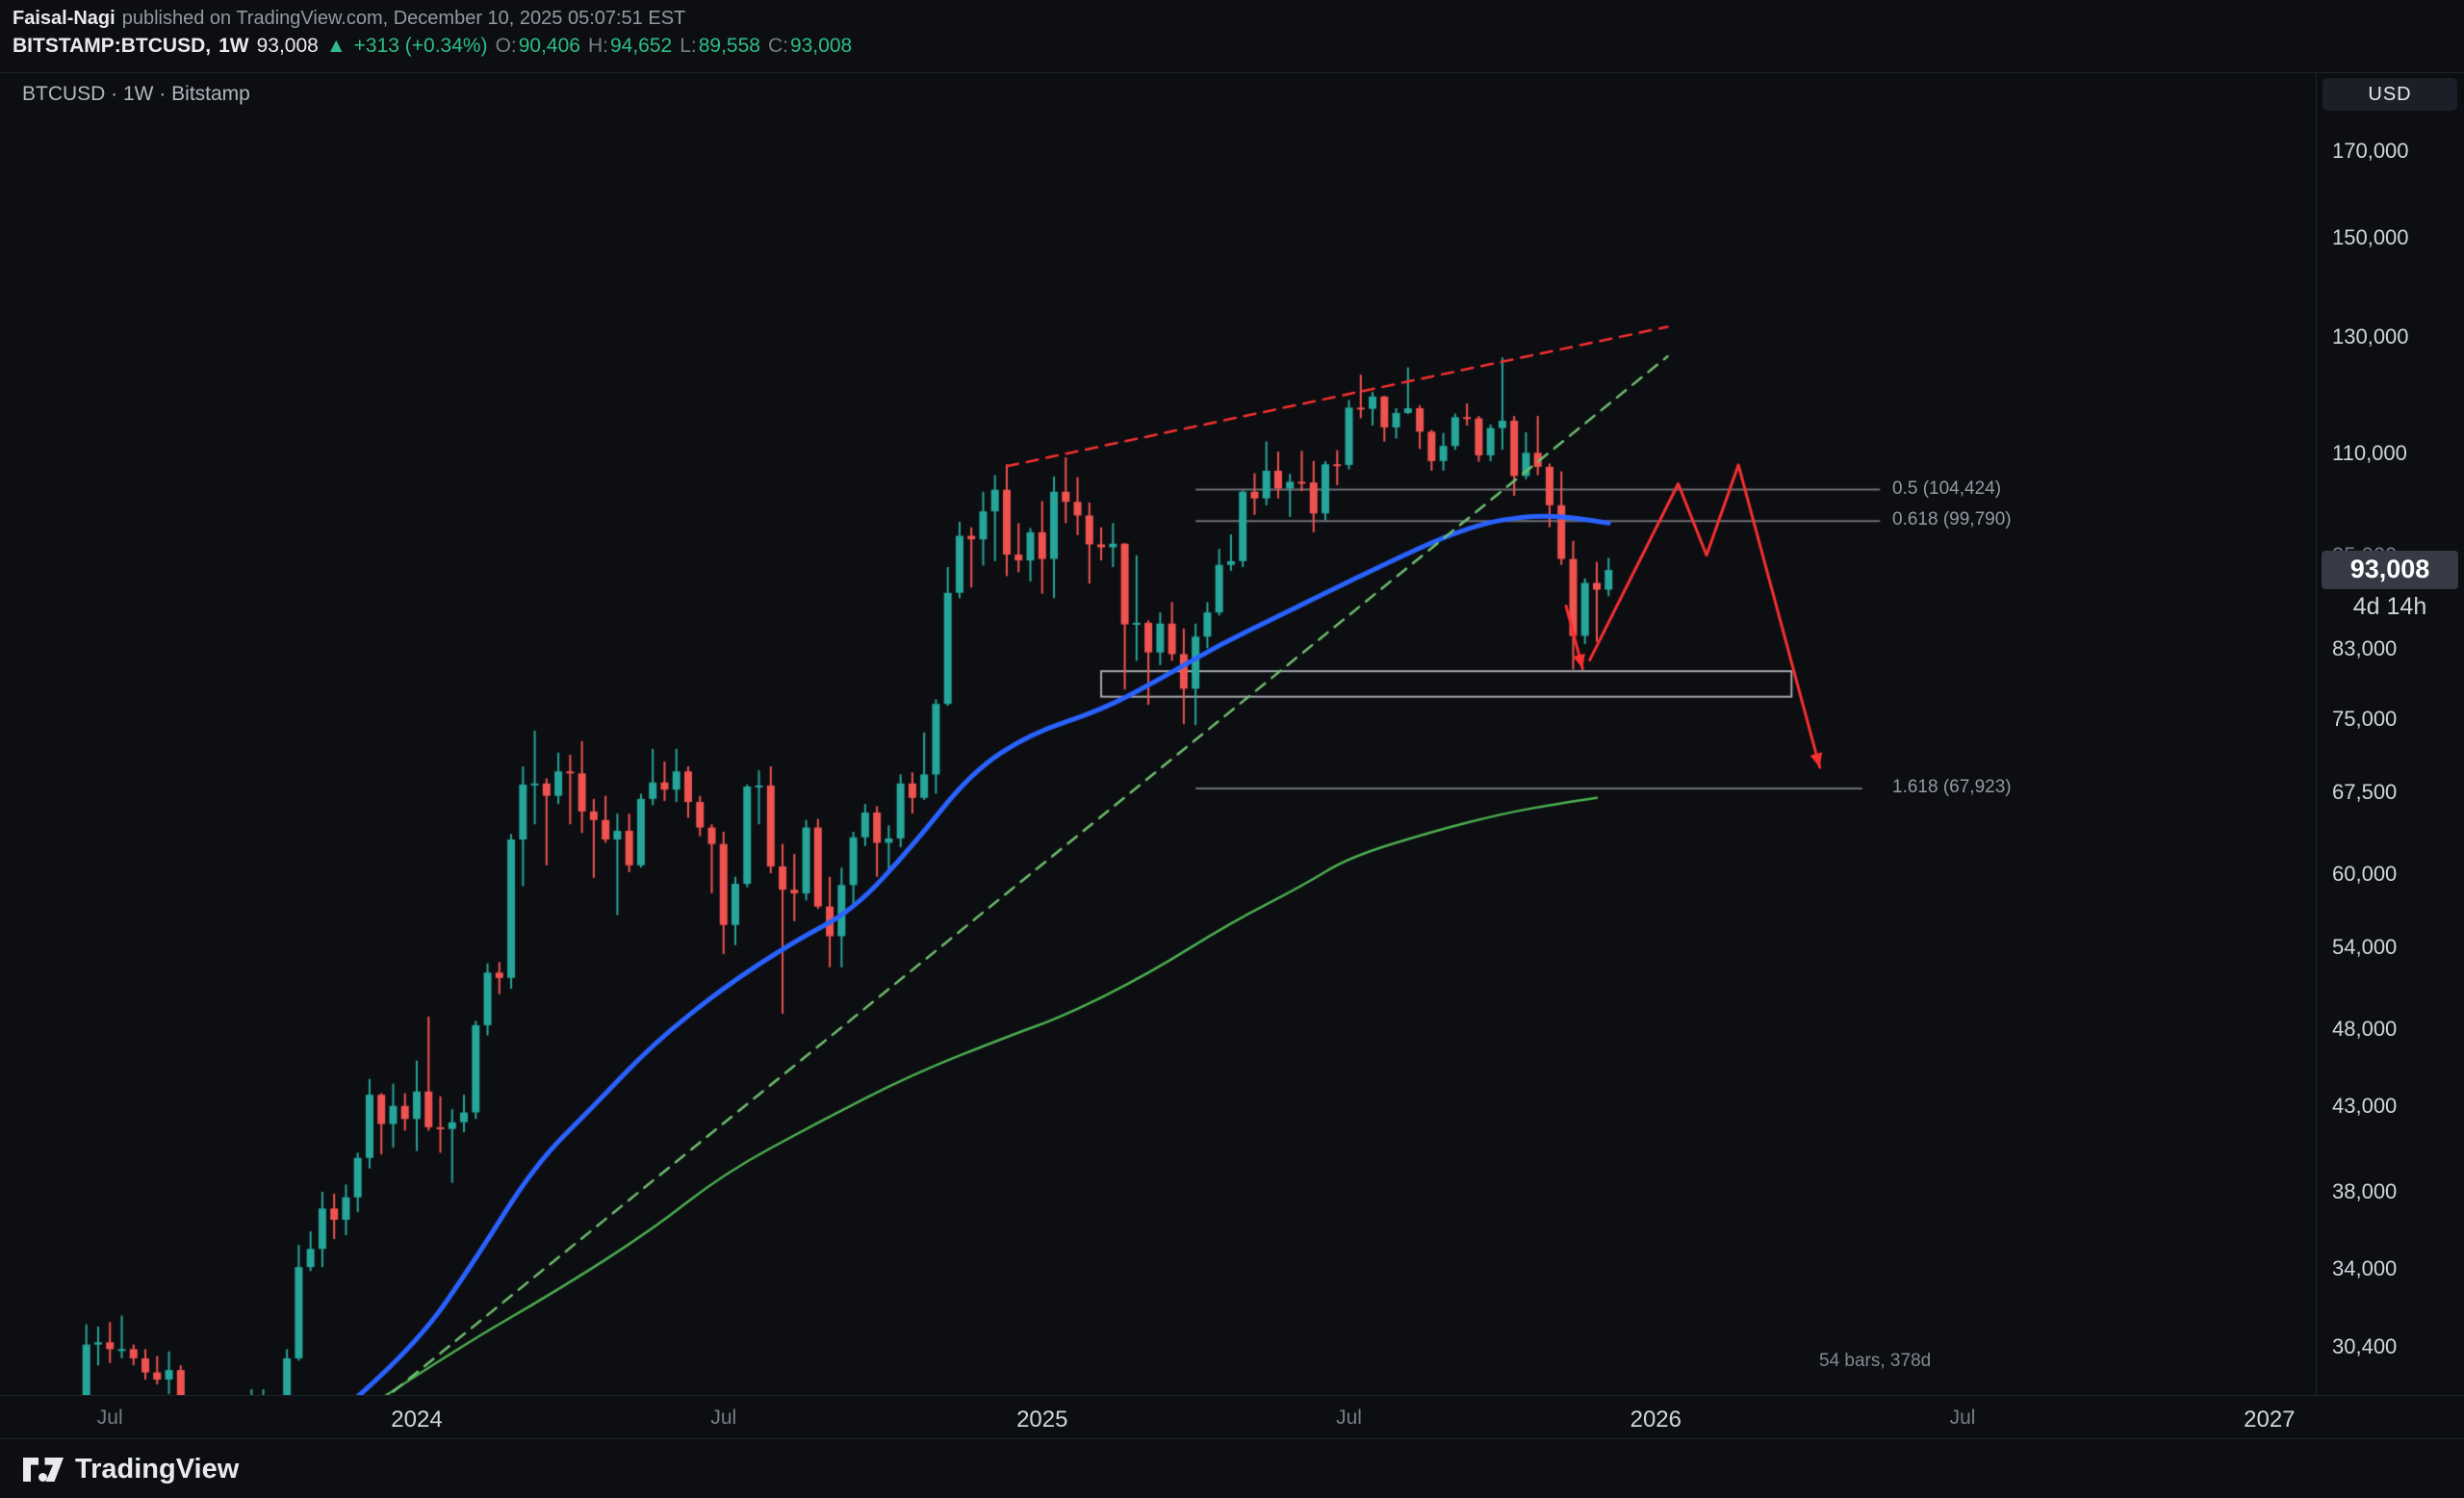 The image size is (2464, 1498). What do you see at coordinates (821, 46) in the screenshot?
I see `close-value: 93,008` at bounding box center [821, 46].